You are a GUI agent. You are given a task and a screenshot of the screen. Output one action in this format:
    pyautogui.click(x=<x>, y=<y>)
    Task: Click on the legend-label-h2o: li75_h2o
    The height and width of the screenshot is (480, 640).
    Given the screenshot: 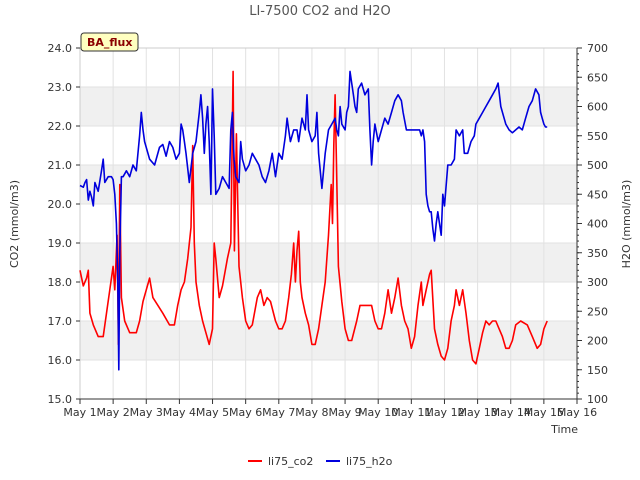 What is the action you would take?
    pyautogui.click(x=369, y=461)
    